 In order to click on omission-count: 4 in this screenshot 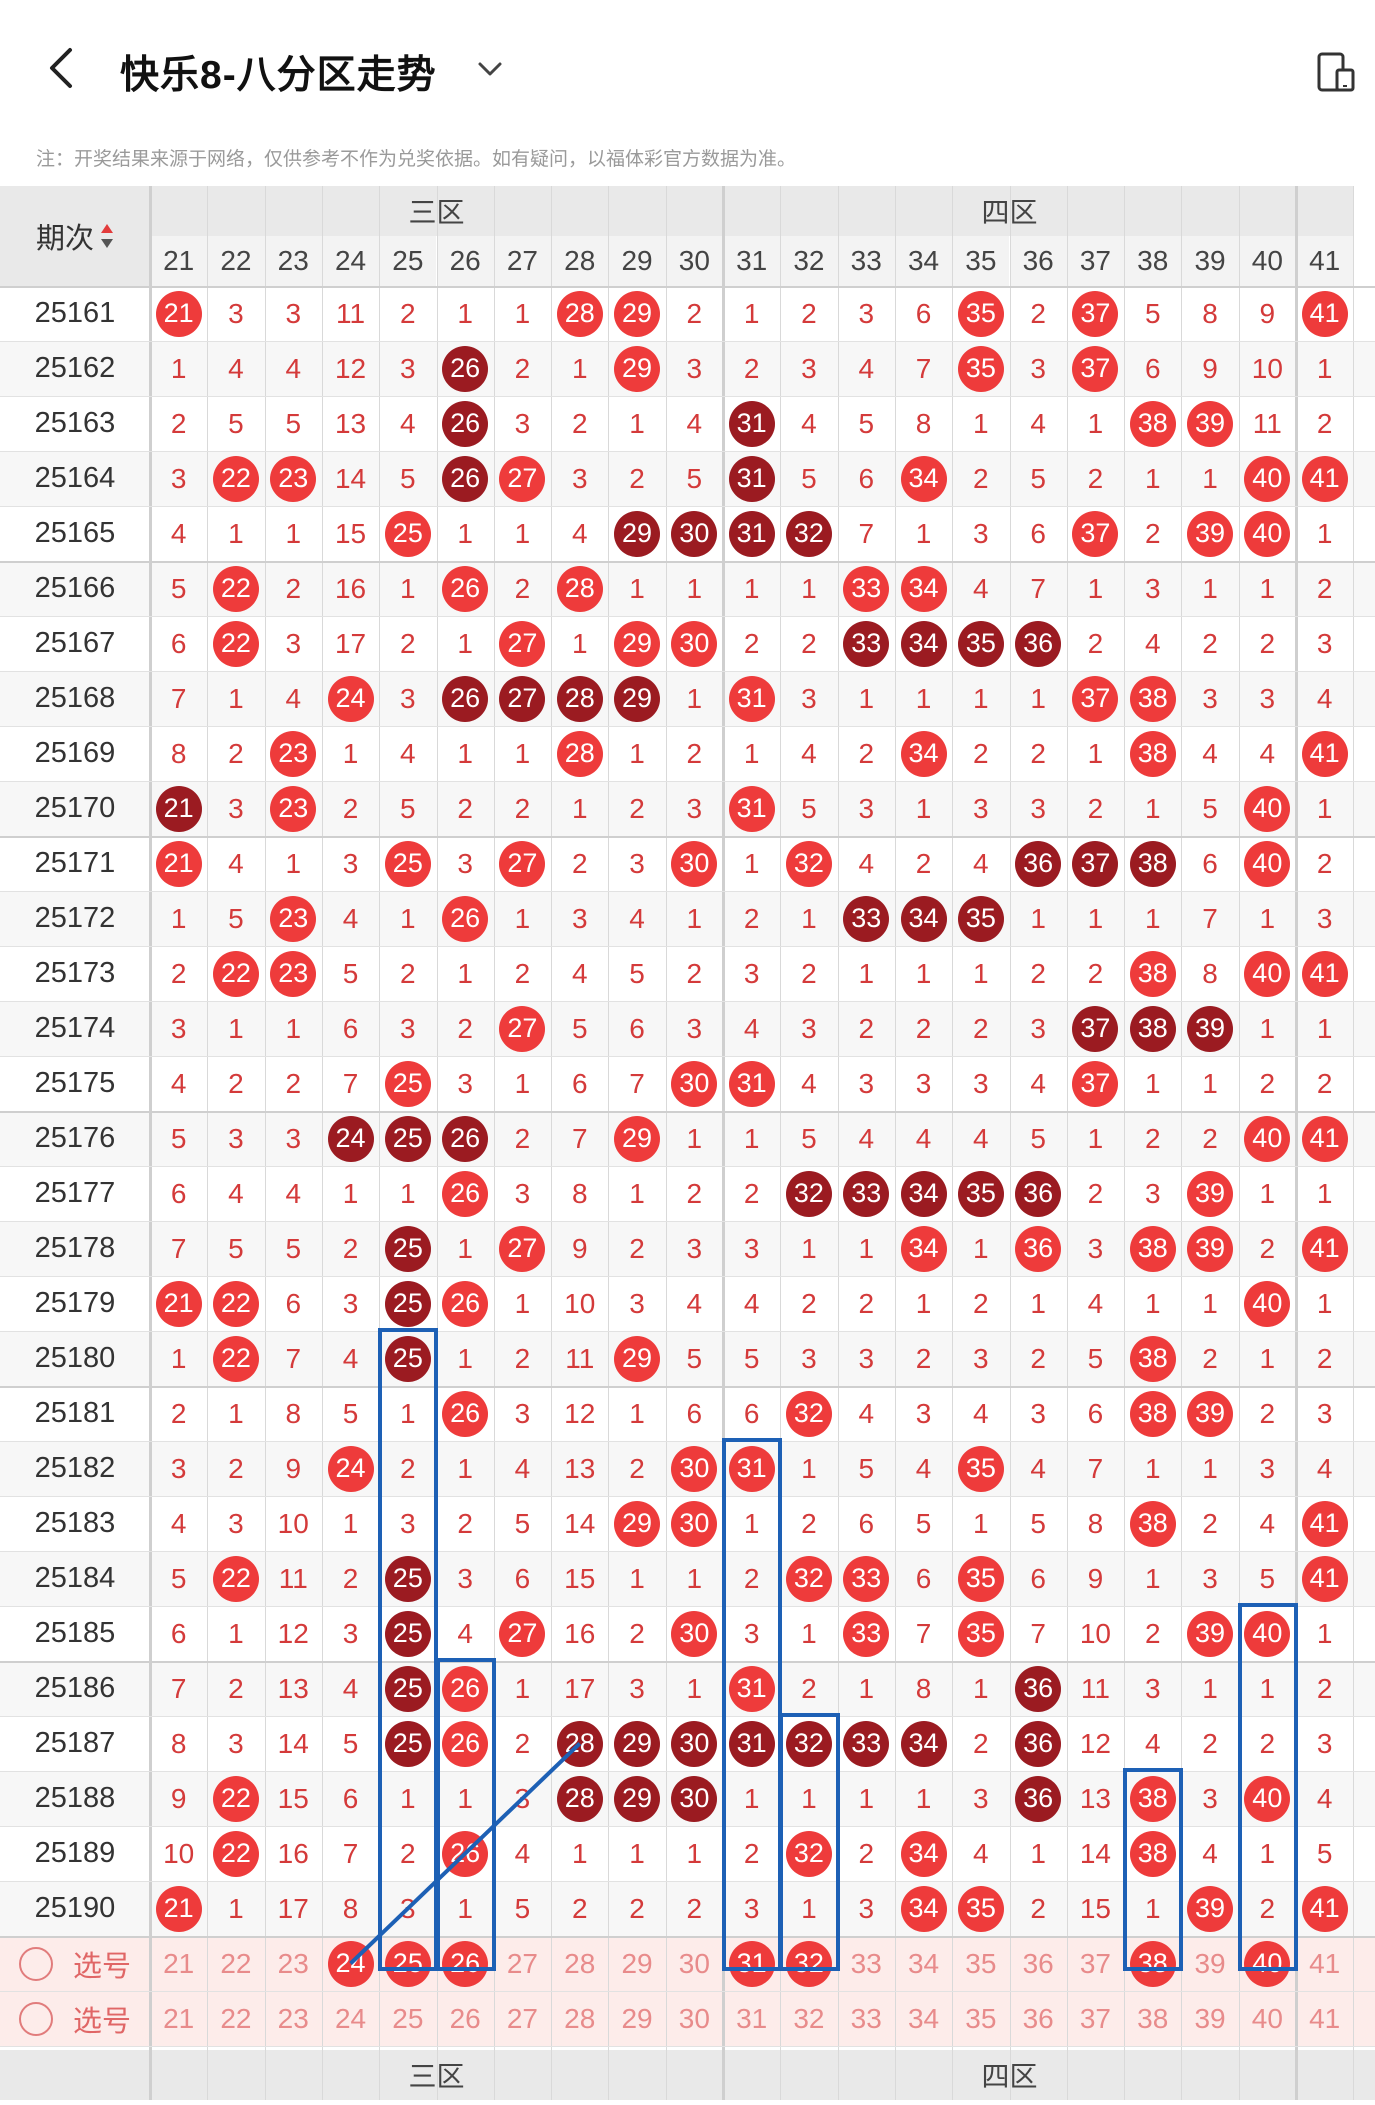, I will do `click(236, 863)`.